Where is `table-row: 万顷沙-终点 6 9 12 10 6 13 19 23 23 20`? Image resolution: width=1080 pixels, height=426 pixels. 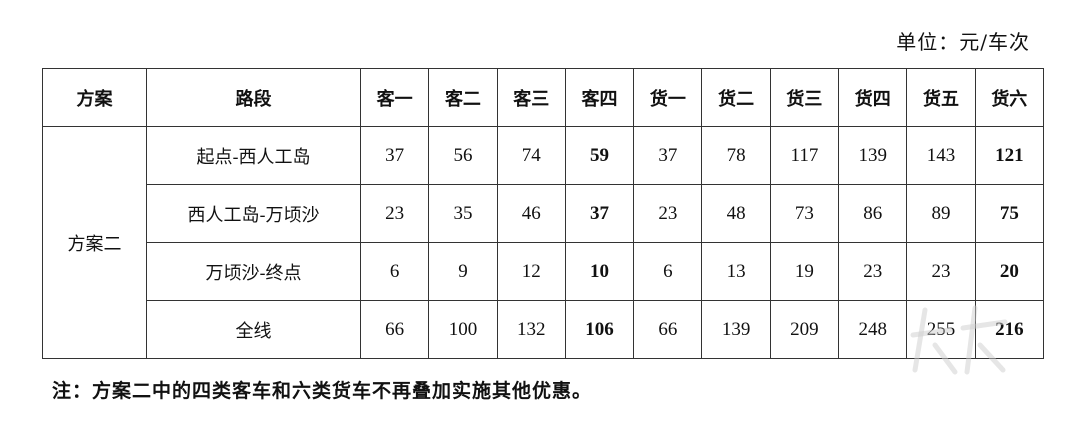
table-row: 万顷沙-终点 6 9 12 10 6 13 19 23 23 20 is located at coordinates (543, 271).